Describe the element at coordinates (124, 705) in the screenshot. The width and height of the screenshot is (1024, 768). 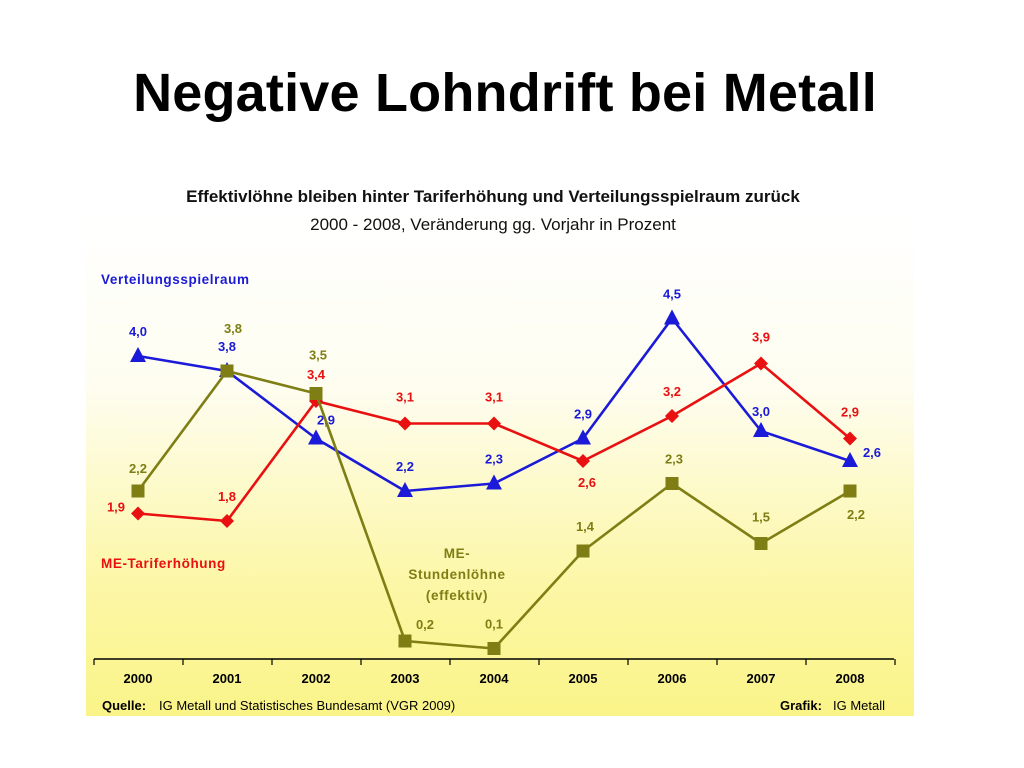
I see `source-label: Quelle:` at that location.